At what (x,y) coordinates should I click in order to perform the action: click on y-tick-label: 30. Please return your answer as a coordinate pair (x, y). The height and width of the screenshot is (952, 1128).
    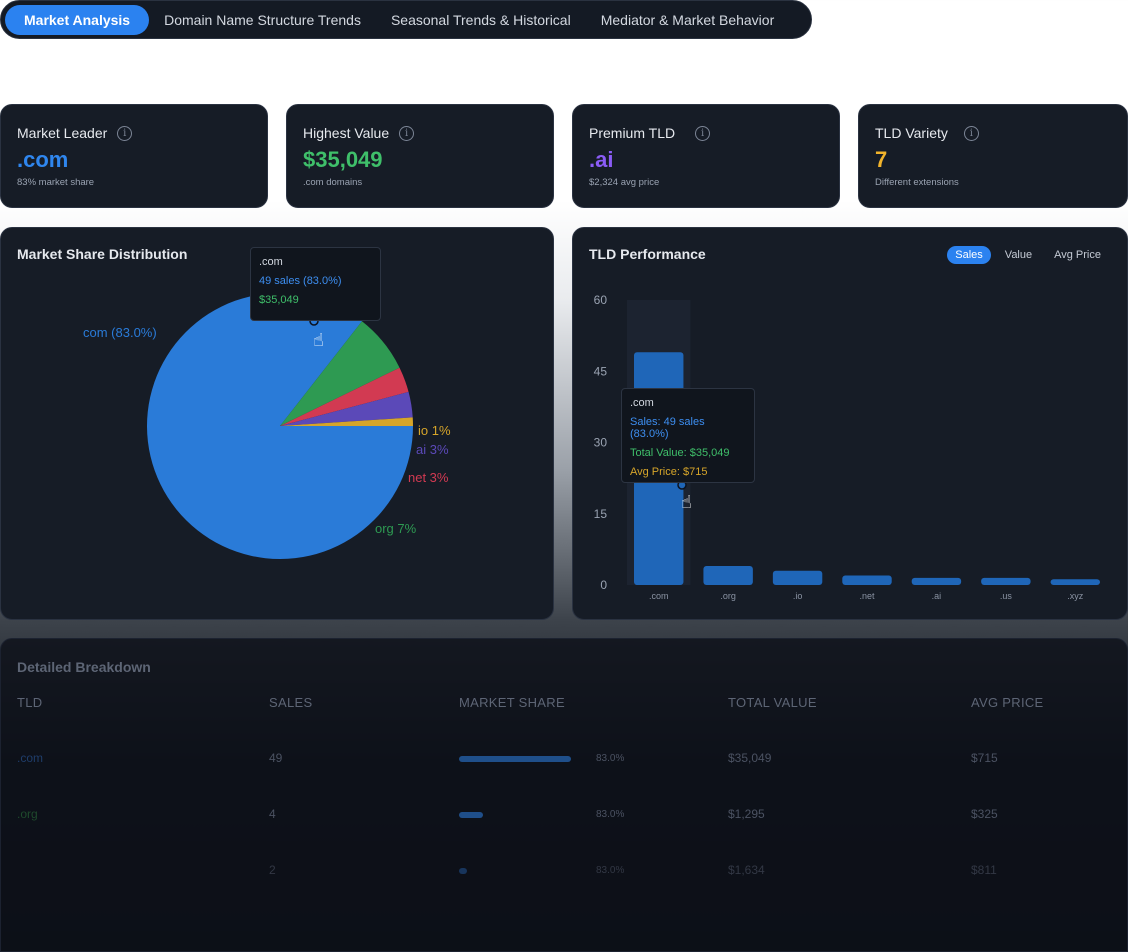
    Looking at the image, I should click on (601, 443).